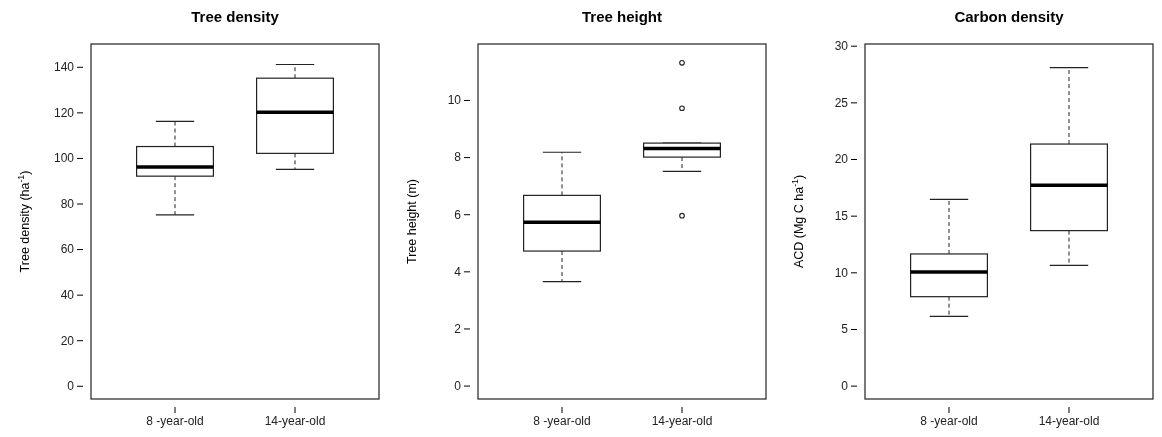 The height and width of the screenshot is (437, 1162). Describe the element at coordinates (458, 271) in the screenshot. I see `y-tick-label: 4` at that location.